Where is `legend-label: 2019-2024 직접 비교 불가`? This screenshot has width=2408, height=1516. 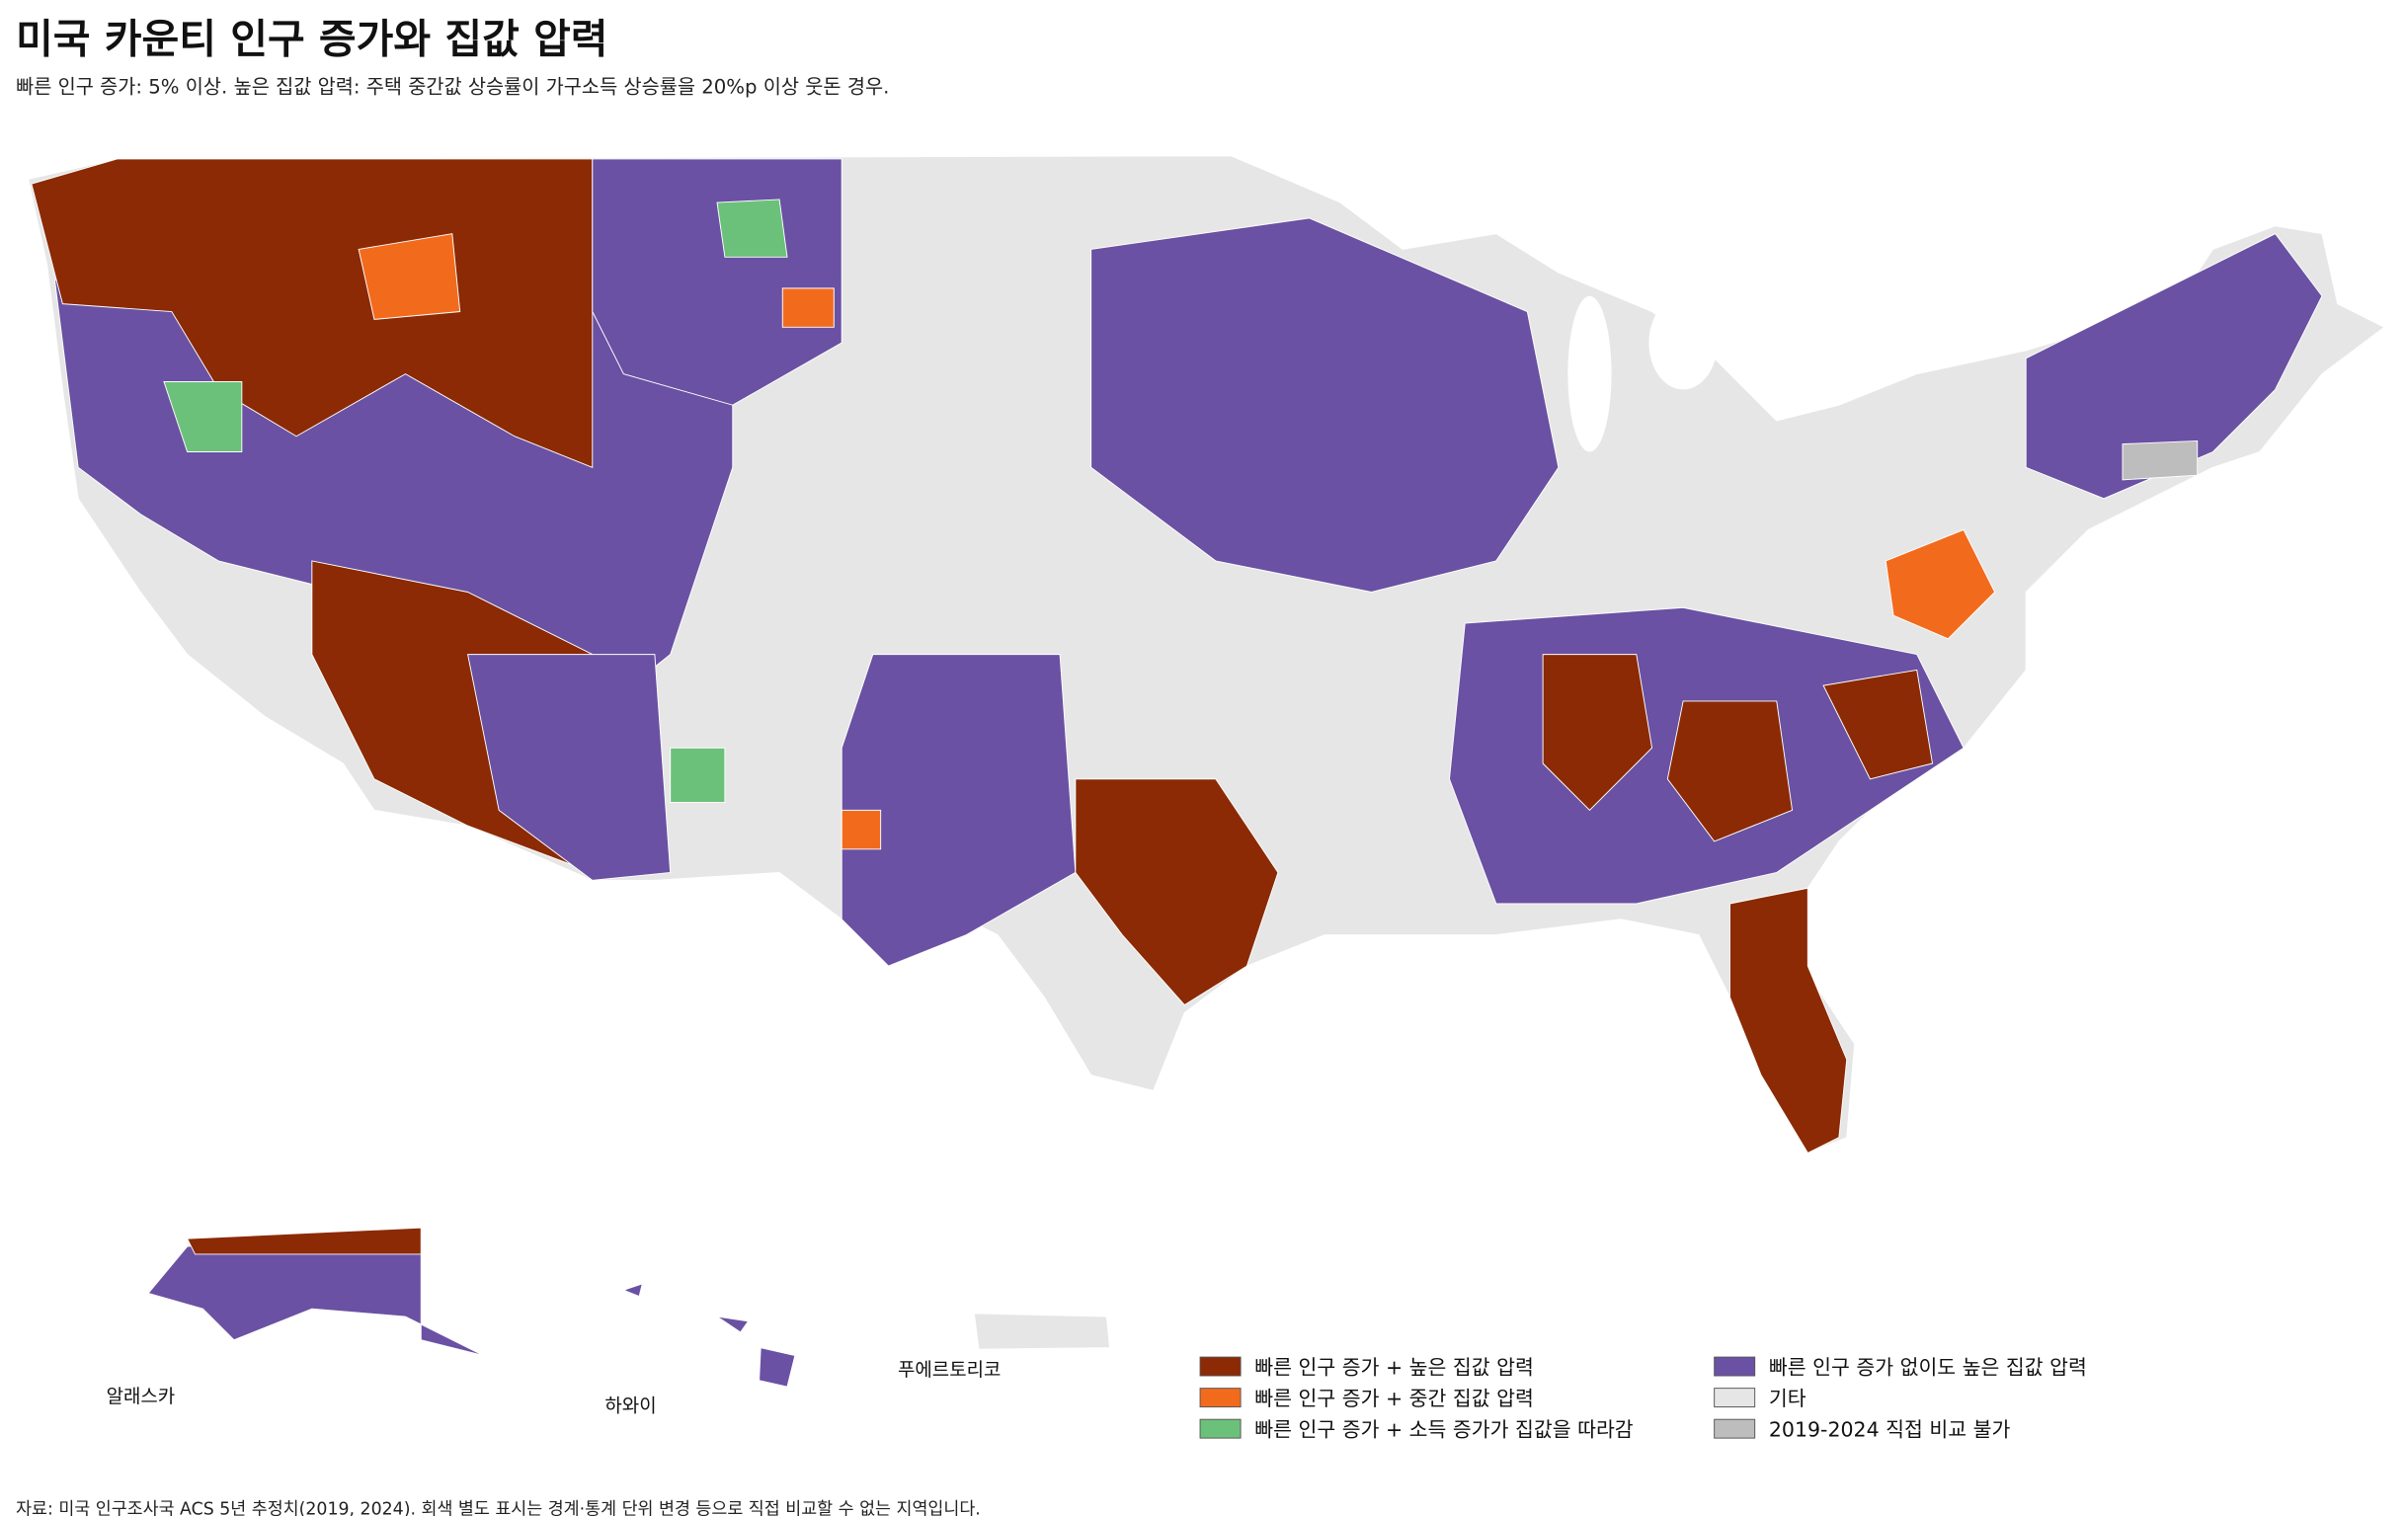 legend-label: 2019-2024 직접 비교 불가 is located at coordinates (1890, 1430).